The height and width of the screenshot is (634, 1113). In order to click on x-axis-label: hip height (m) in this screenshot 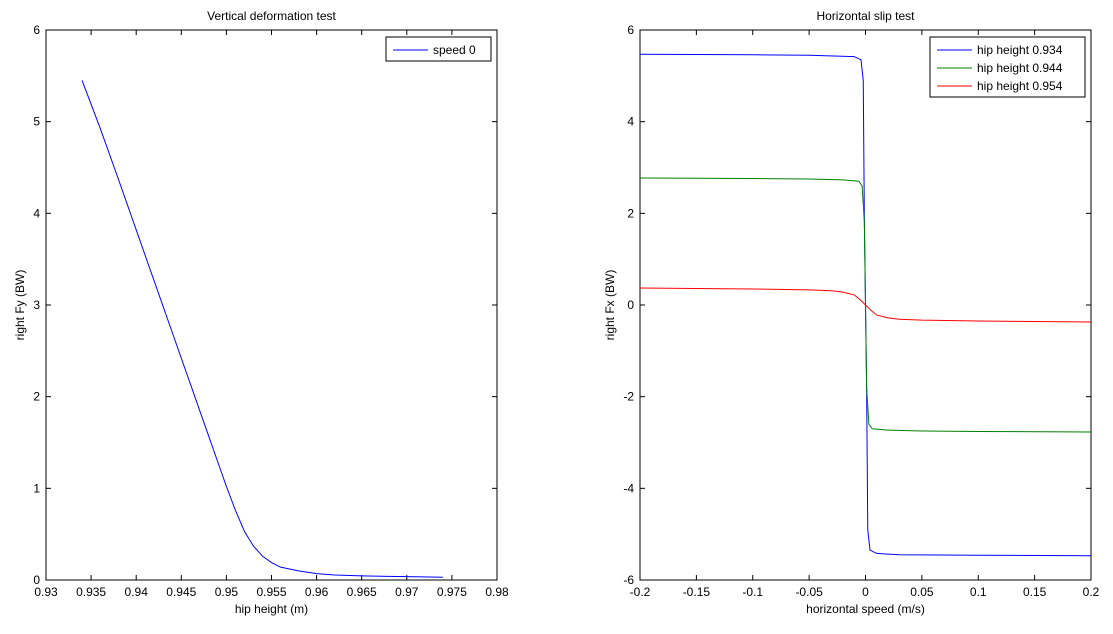, I will do `click(271, 609)`.